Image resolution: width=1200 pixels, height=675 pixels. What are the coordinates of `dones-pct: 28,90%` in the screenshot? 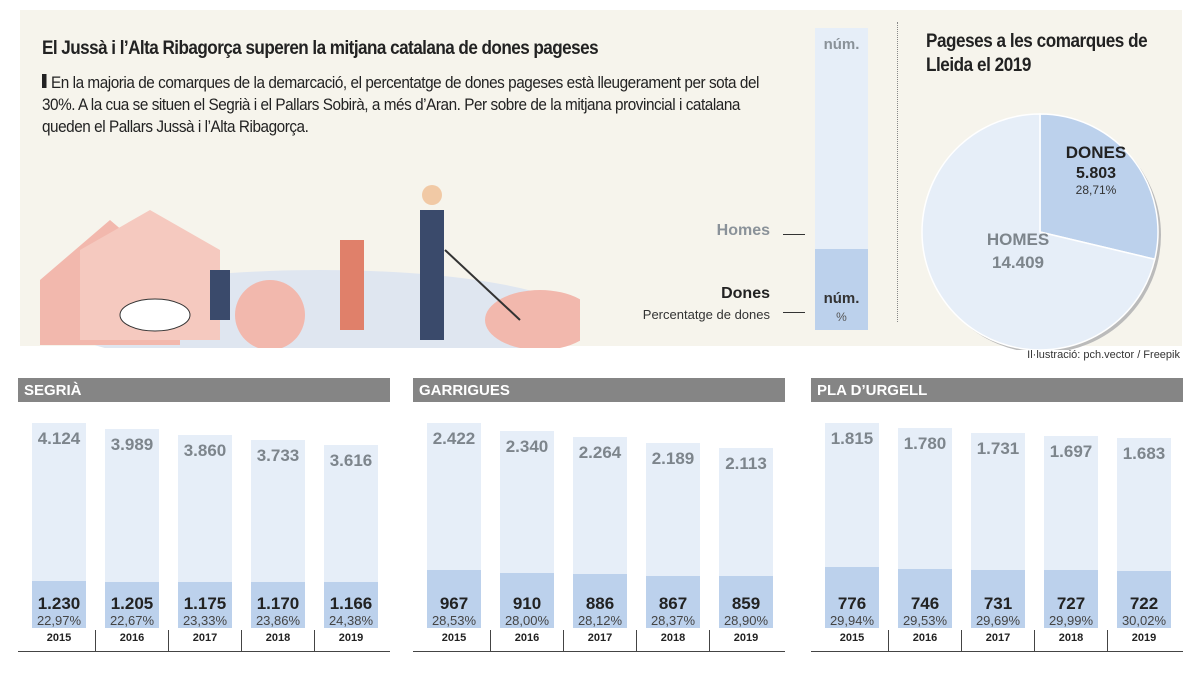 It's located at (746, 620).